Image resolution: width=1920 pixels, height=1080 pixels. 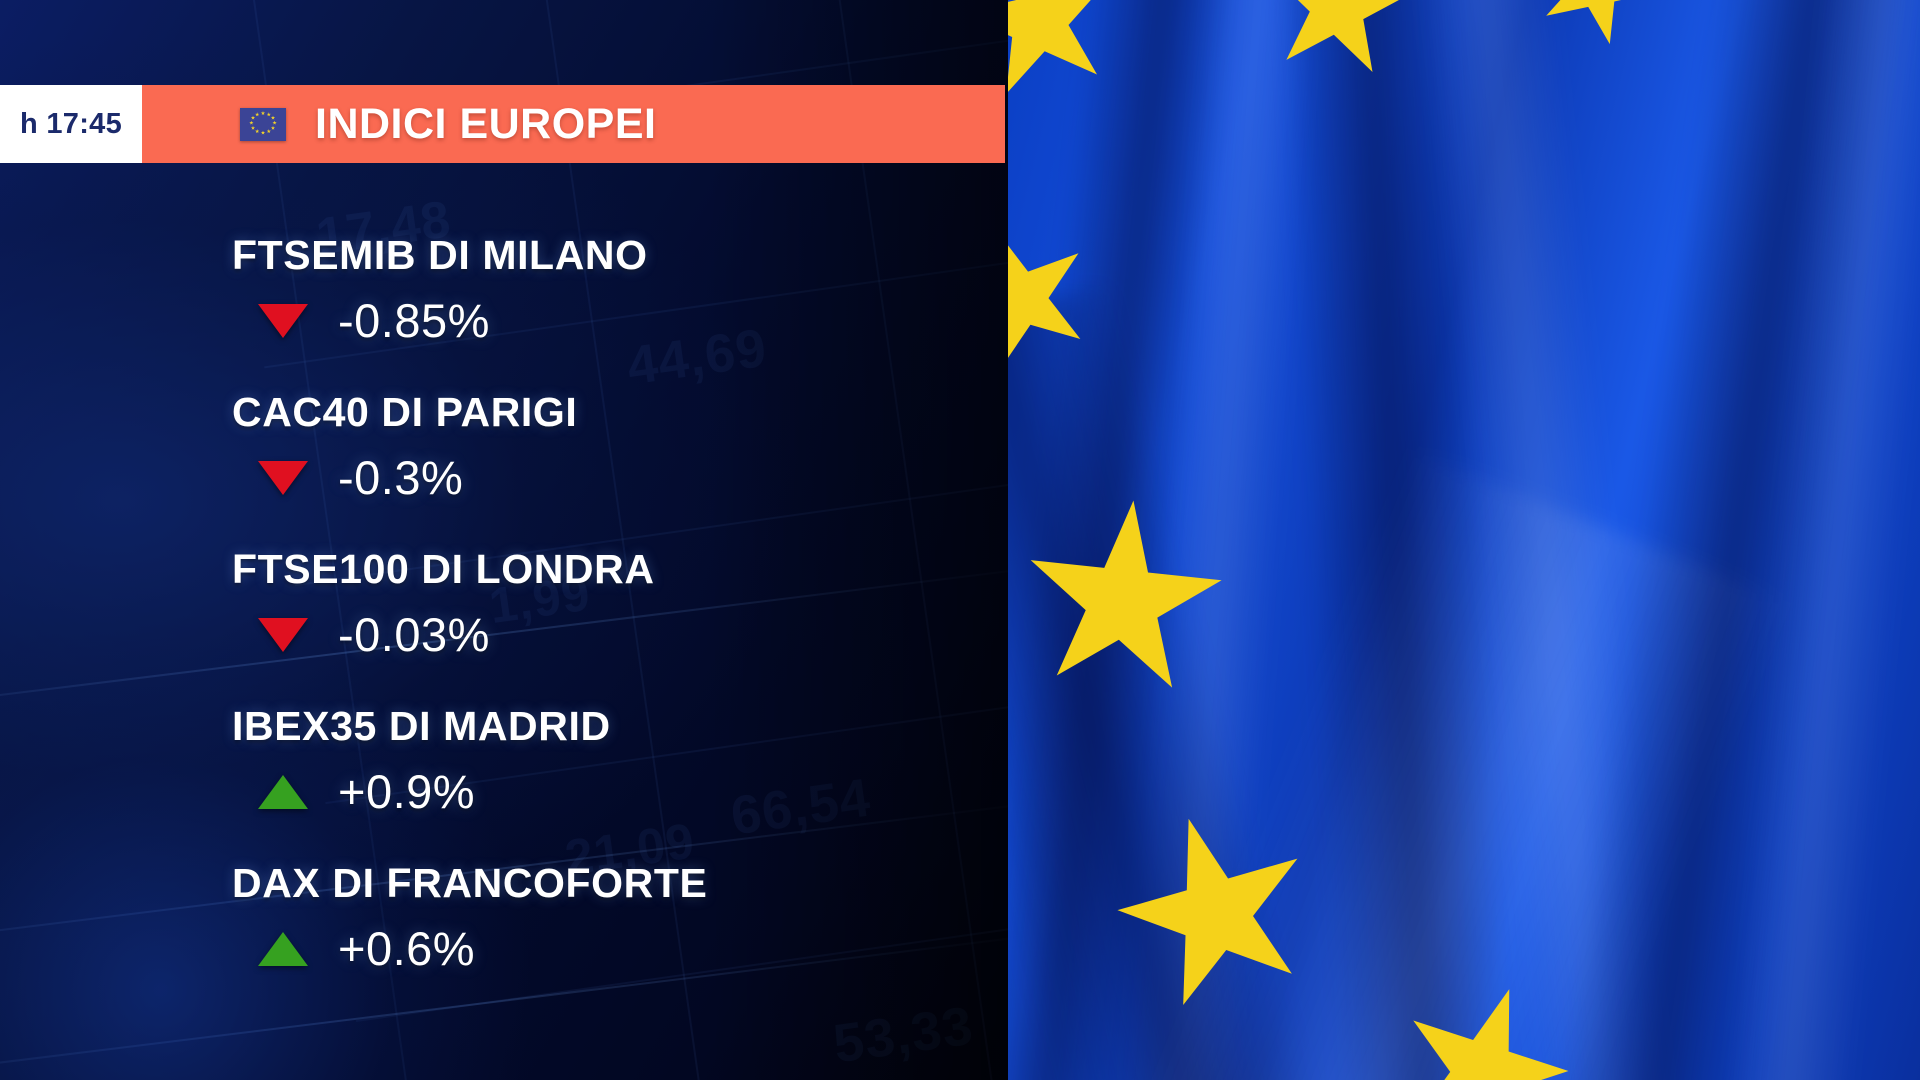 What do you see at coordinates (405, 412) in the screenshot?
I see `index-name: CAC40 DI PARIGI` at bounding box center [405, 412].